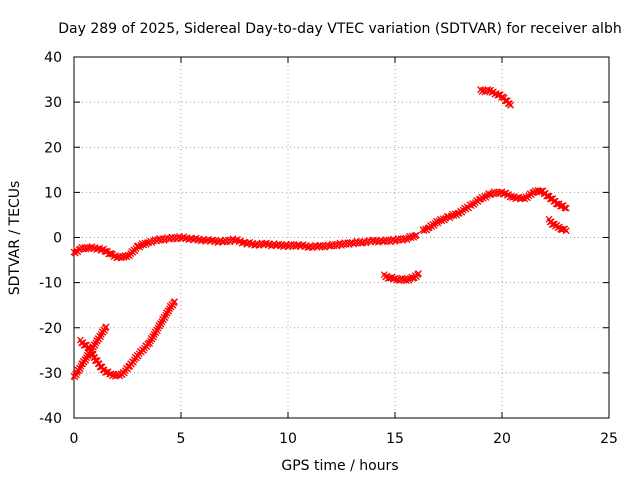  What do you see at coordinates (288, 439) in the screenshot?
I see `x-tick-label: 10` at bounding box center [288, 439].